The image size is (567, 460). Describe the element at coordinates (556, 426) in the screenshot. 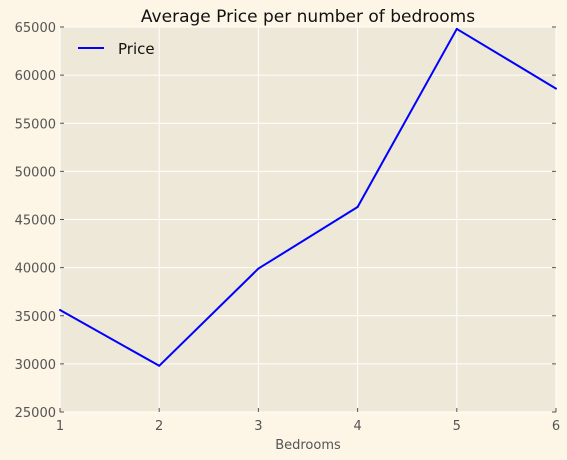

I see `x-tick-label: 6` at that location.